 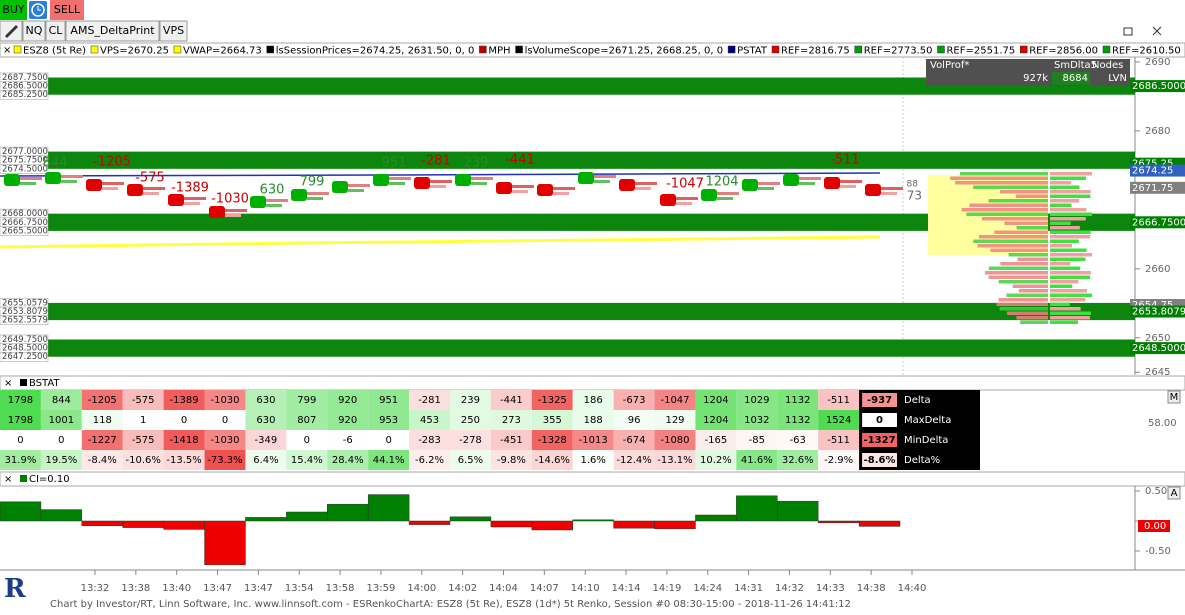 I want to click on template-label: AMS_DeltaPrint, so click(x=112, y=30).